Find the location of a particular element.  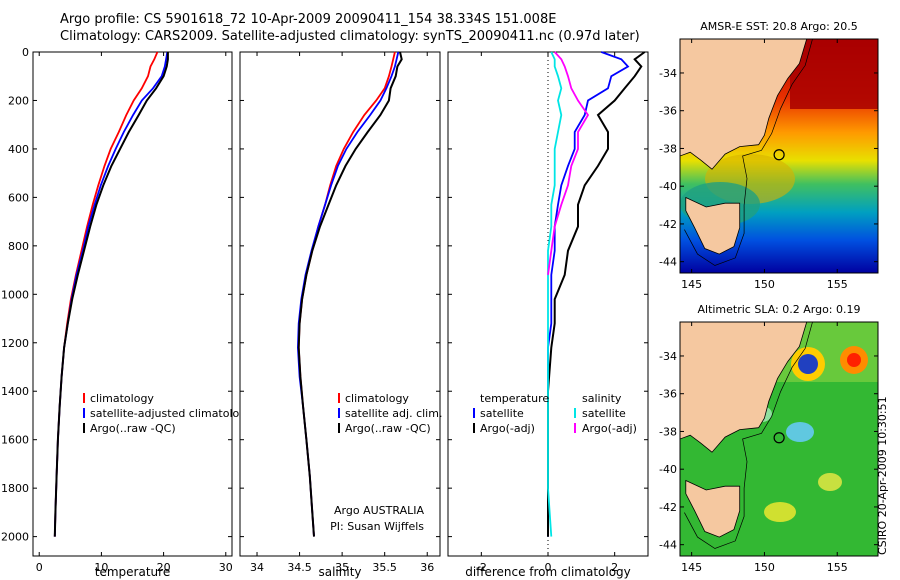

y-tick-label: 1200 is located at coordinates (15, 343).